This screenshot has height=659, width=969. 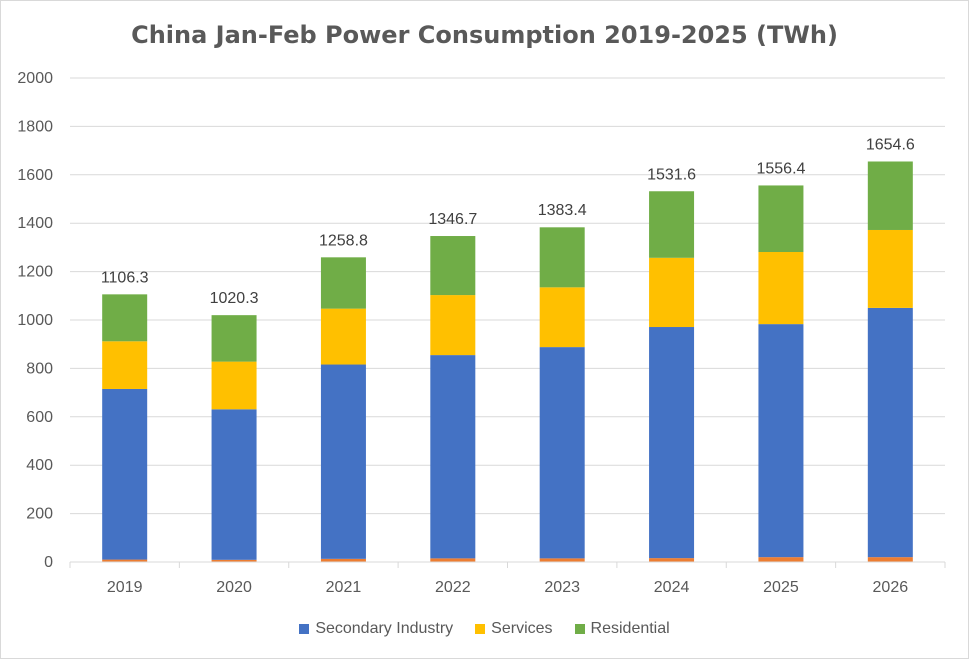 I want to click on legend-label-secondary-industry: Secondary Industry, so click(x=384, y=628).